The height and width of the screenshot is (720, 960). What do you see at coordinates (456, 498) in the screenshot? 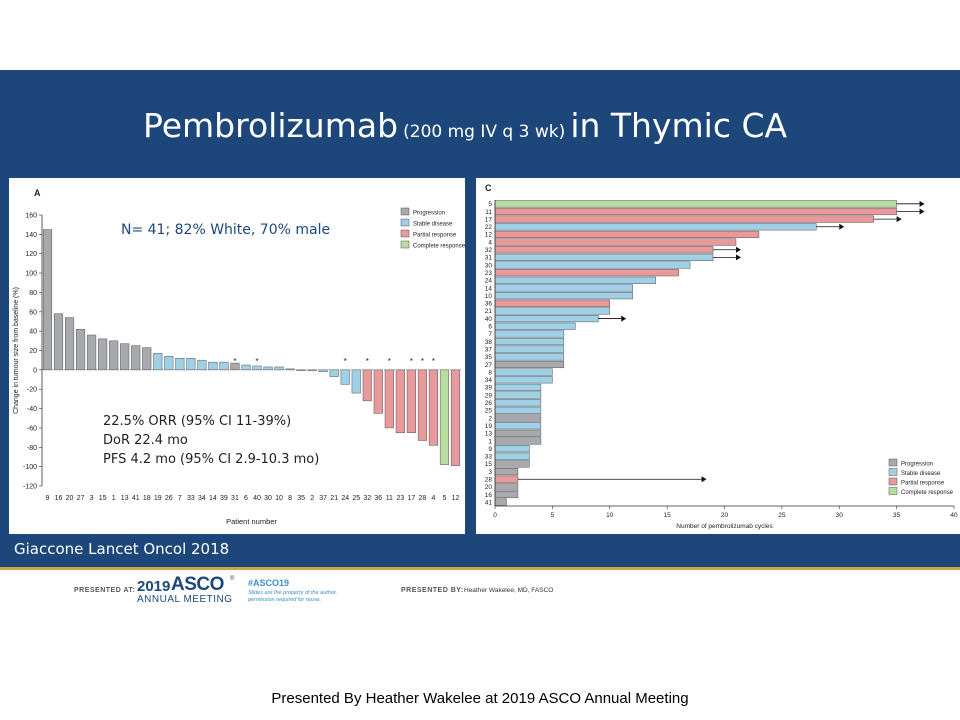
I see `x-tick-label: 12` at bounding box center [456, 498].